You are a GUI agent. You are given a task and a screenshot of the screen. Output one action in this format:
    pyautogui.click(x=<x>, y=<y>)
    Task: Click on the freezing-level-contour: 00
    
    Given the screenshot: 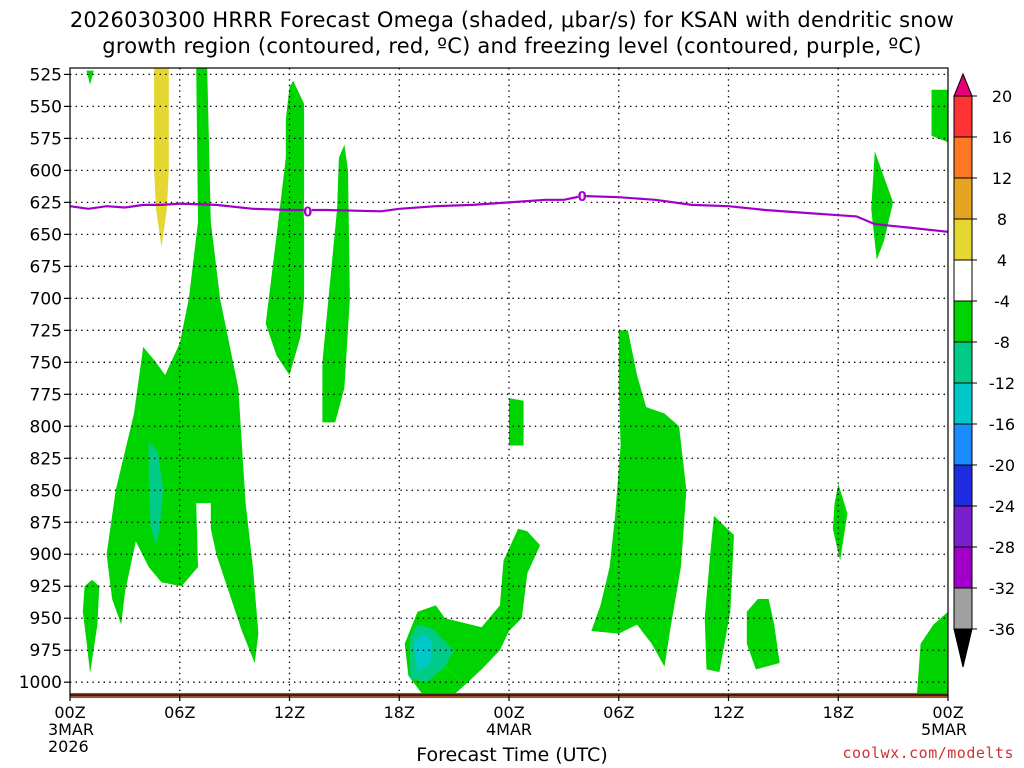 What is the action you would take?
    pyautogui.click(x=509, y=210)
    